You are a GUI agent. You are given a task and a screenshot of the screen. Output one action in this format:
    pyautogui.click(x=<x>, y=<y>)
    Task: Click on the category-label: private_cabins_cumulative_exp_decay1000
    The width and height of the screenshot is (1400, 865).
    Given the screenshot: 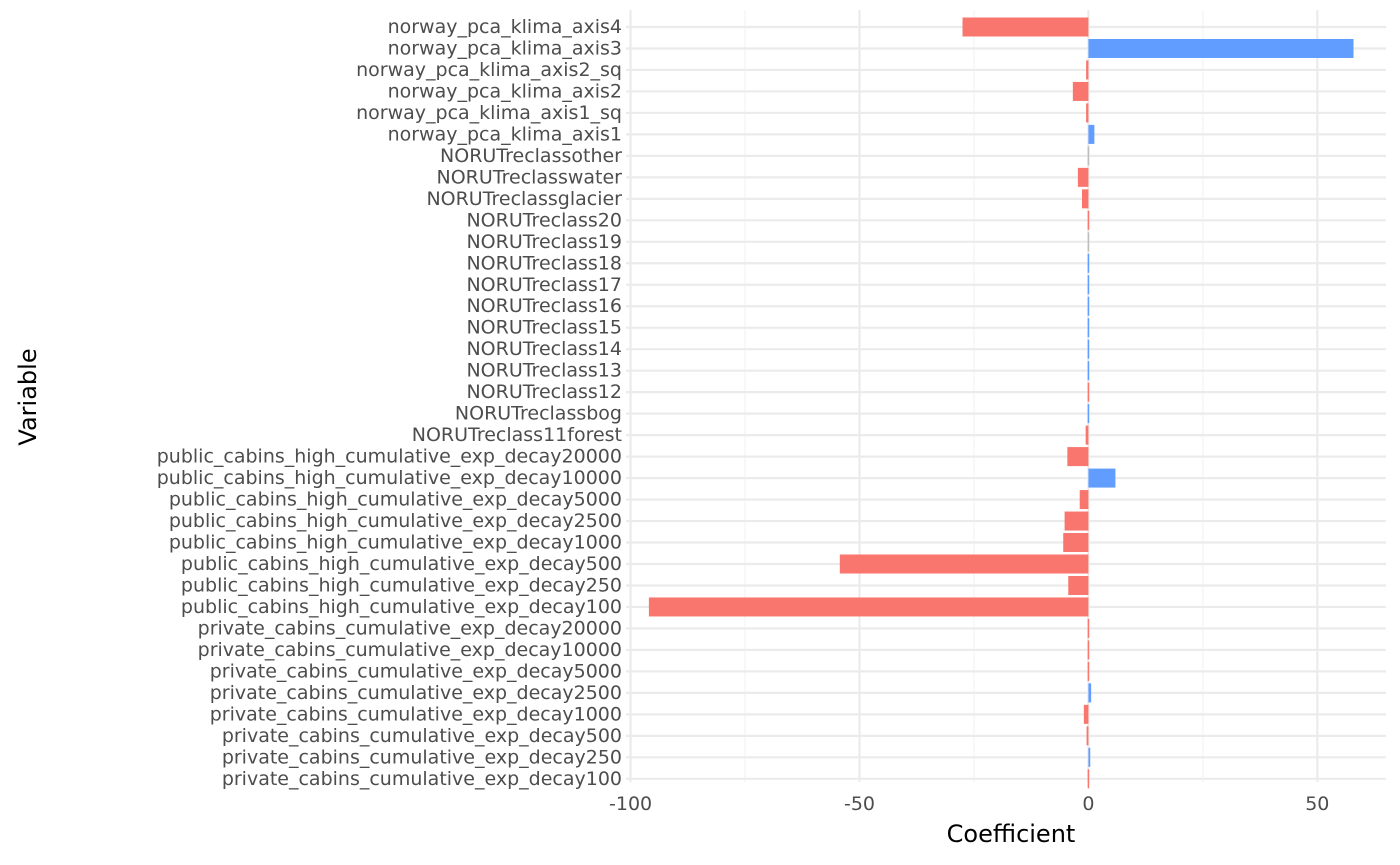 What is the action you would take?
    pyautogui.click(x=416, y=714)
    